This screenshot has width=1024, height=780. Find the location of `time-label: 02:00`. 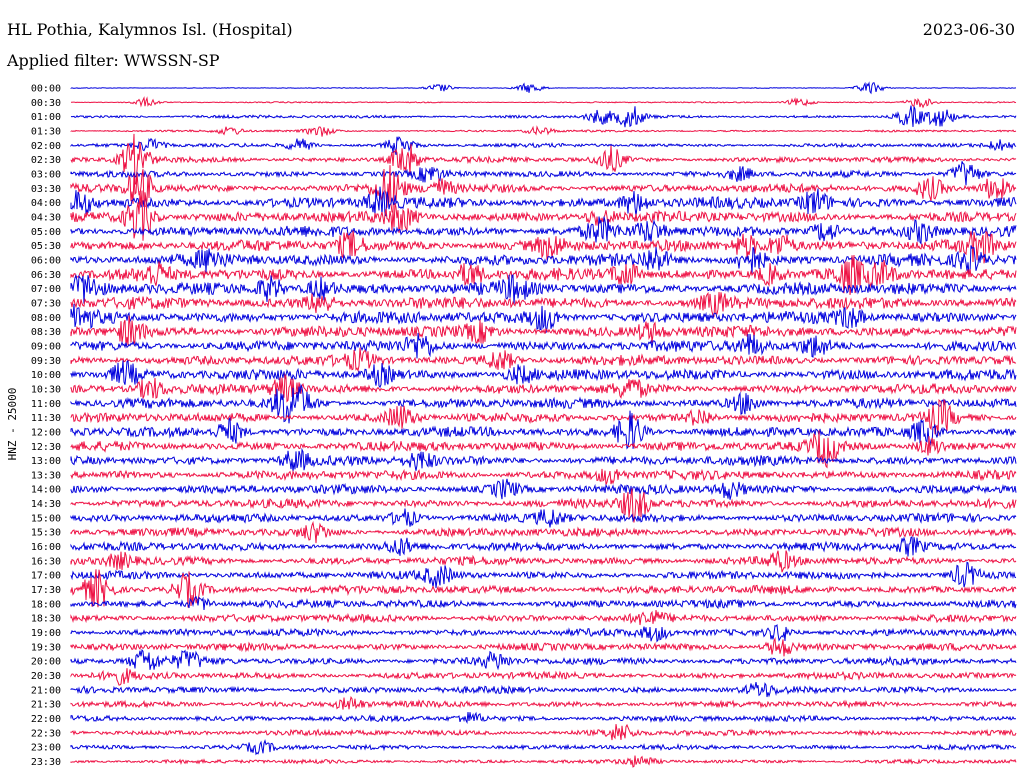

time-label: 02:00 is located at coordinates (46, 146).